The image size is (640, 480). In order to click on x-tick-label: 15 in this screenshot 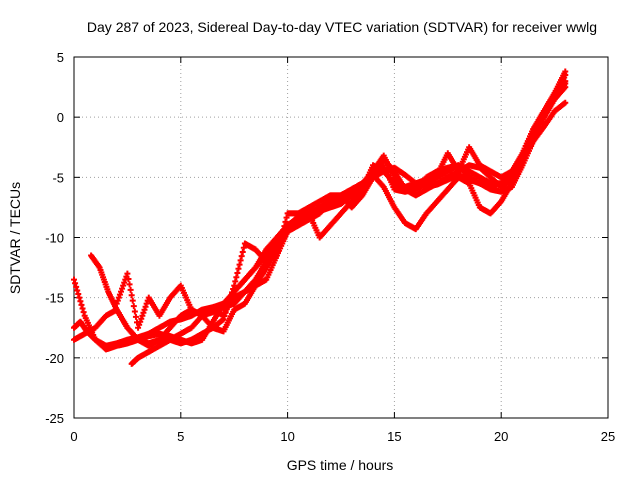, I will do `click(394, 436)`.